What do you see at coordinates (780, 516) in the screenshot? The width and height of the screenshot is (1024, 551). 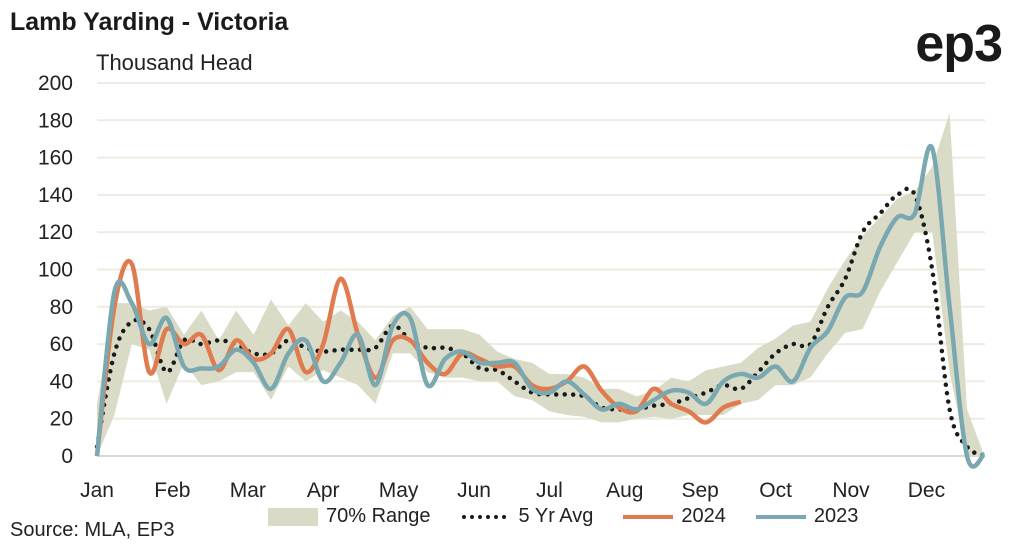 I see `2023-swatch` at bounding box center [780, 516].